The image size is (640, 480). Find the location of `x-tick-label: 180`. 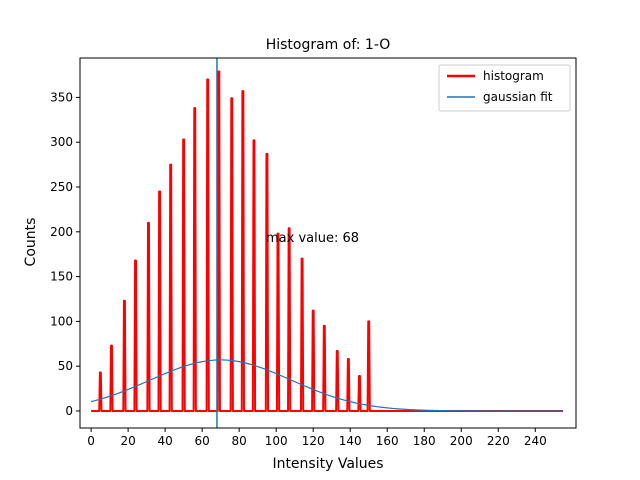

x-tick-label: 180 is located at coordinates (424, 441).